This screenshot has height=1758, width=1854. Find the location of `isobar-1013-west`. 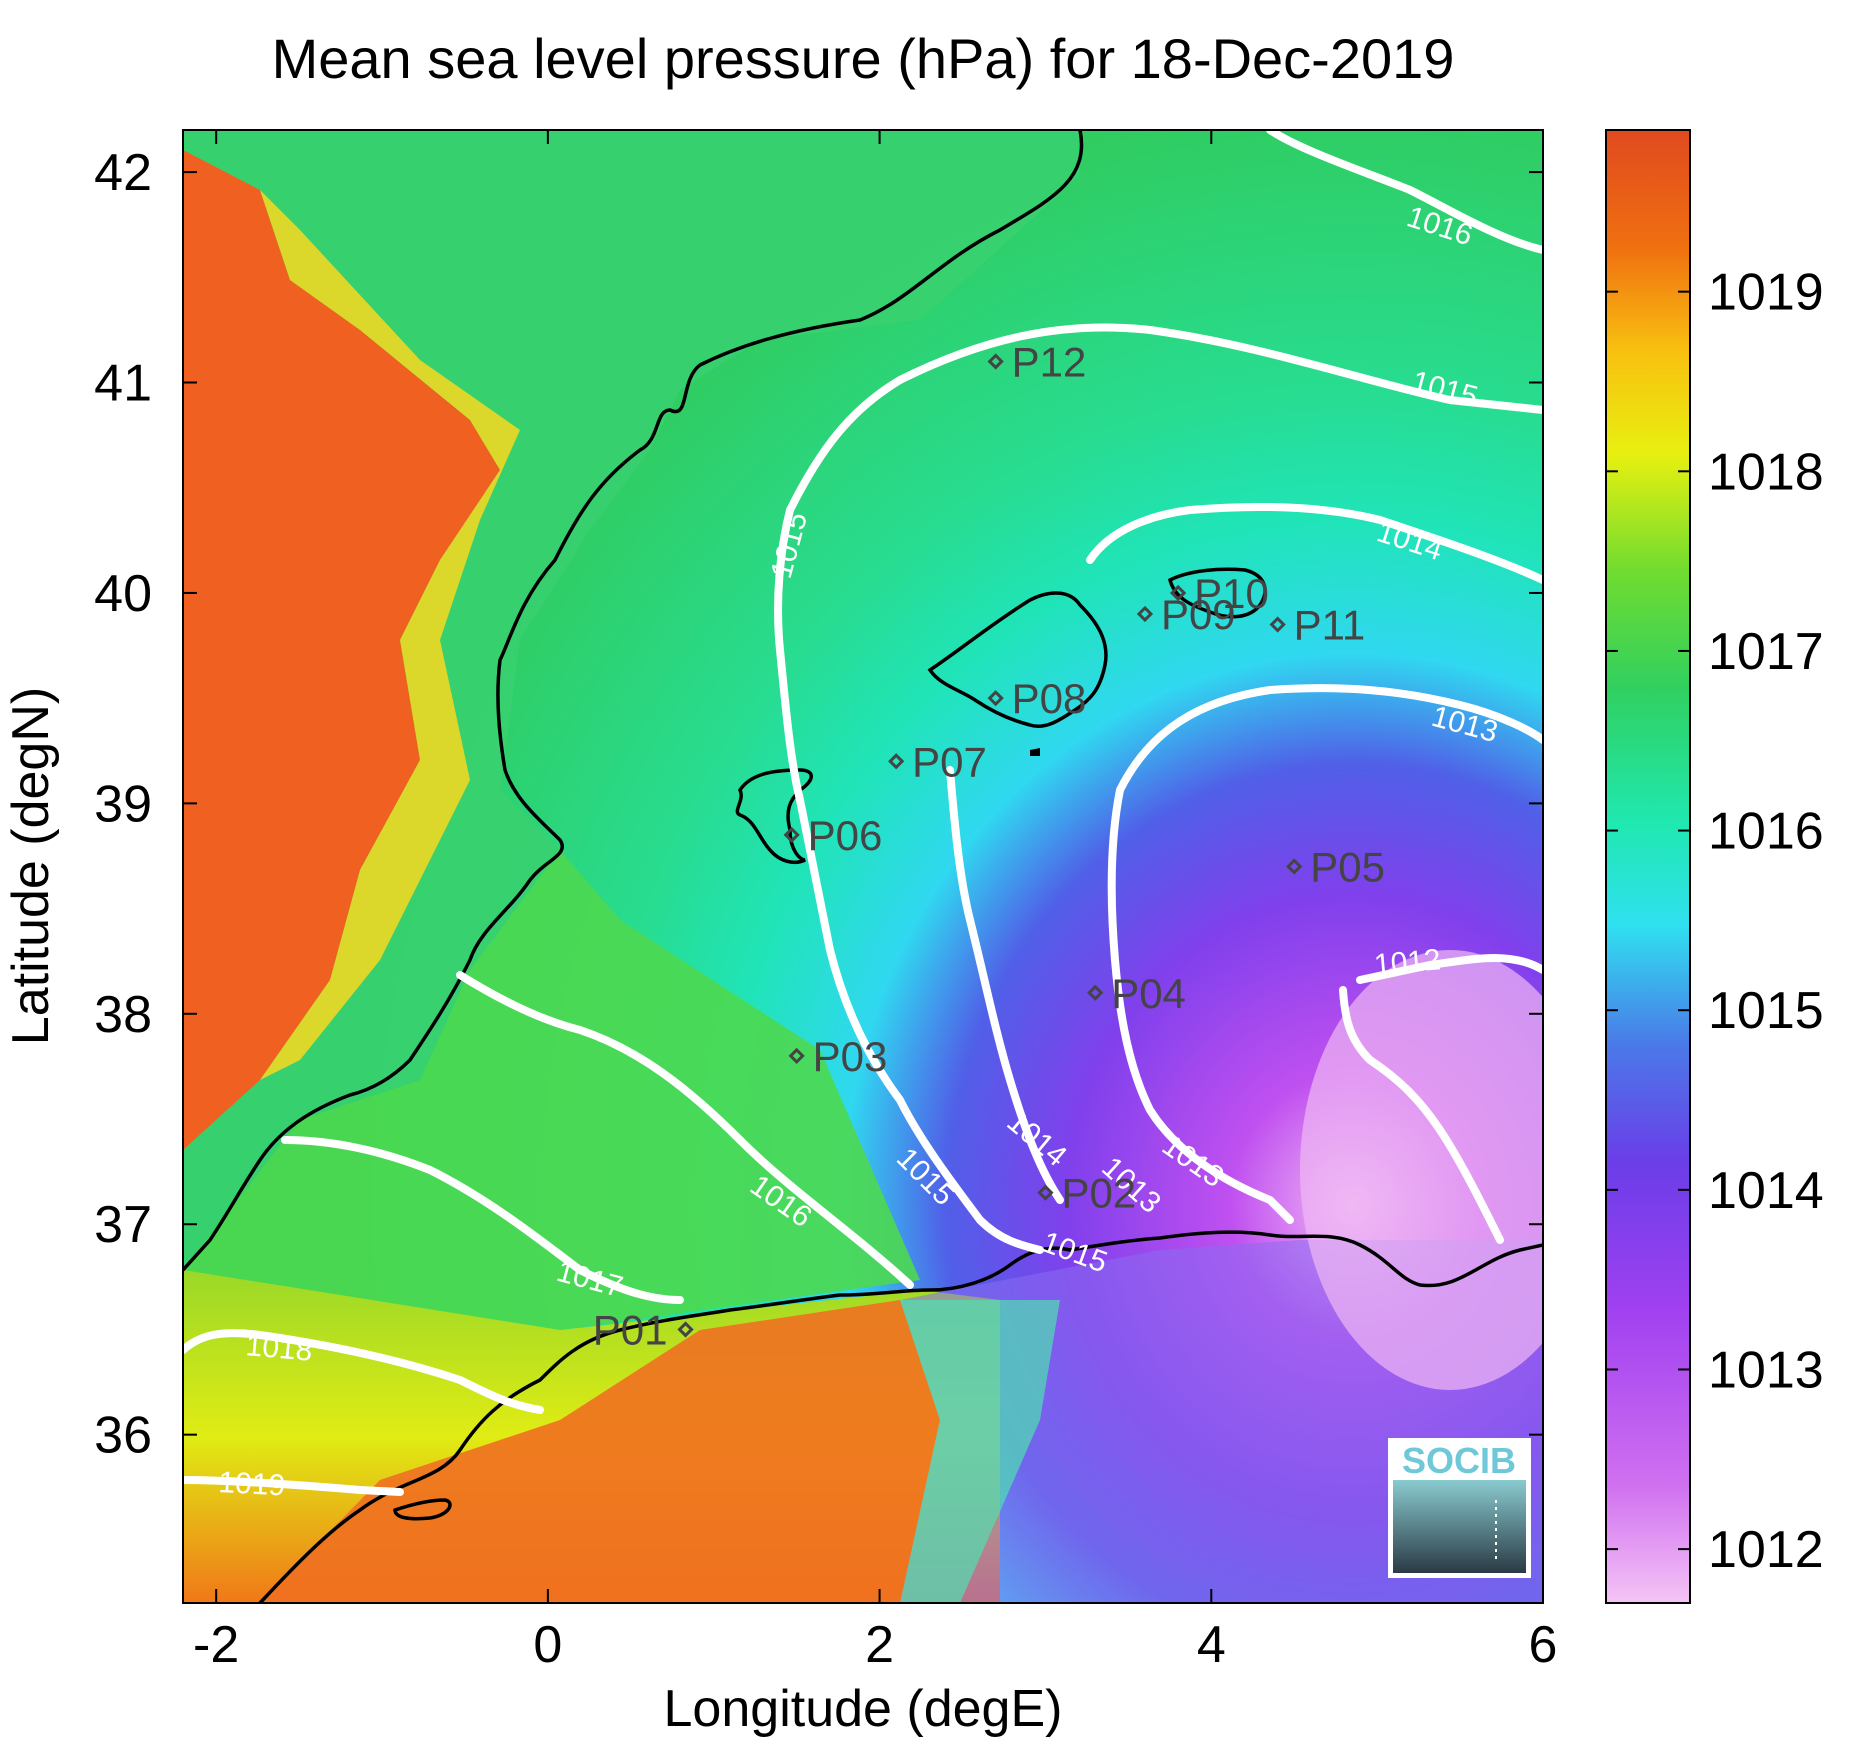

isobar-1013-west is located at coordinates (1200, 1005).